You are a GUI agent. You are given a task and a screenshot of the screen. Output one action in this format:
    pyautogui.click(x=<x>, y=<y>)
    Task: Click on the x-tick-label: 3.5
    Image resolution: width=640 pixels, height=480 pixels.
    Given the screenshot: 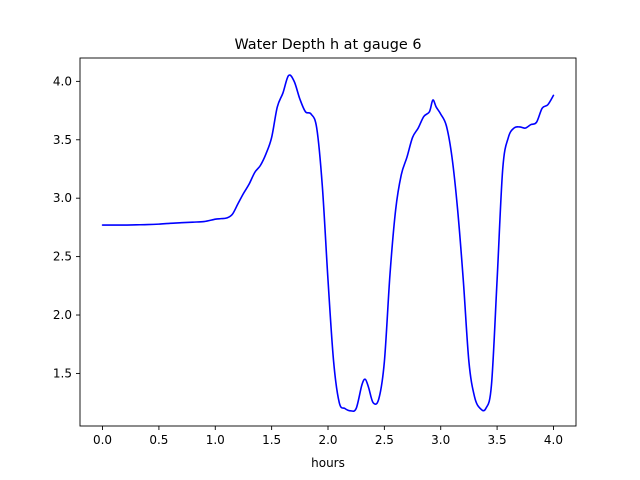 What is the action you would take?
    pyautogui.click(x=497, y=440)
    